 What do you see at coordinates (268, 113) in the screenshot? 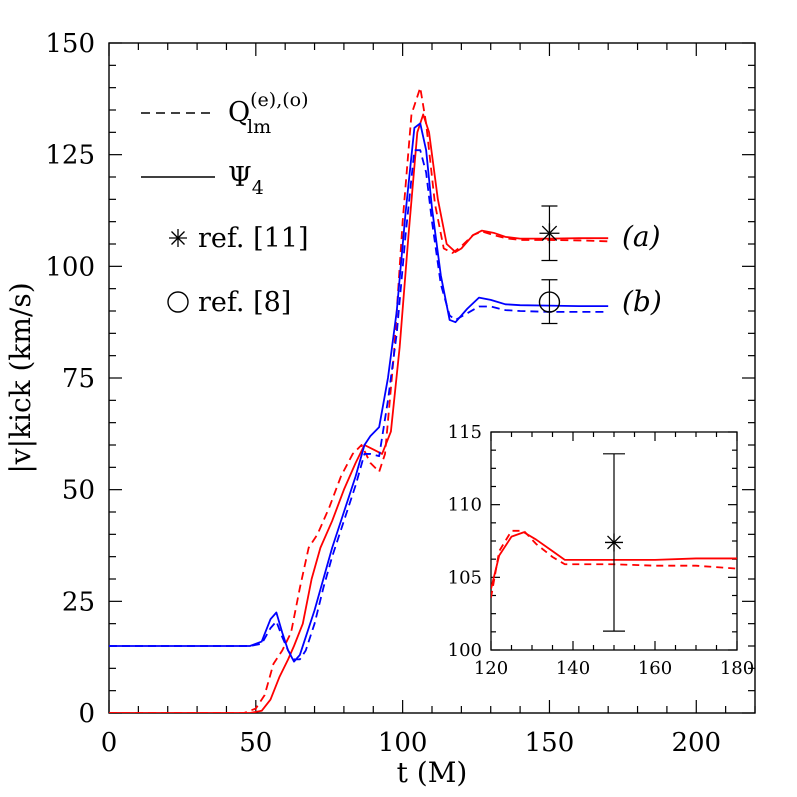
I see `legend-dashed-label: Q(e),(o) lm` at bounding box center [268, 113].